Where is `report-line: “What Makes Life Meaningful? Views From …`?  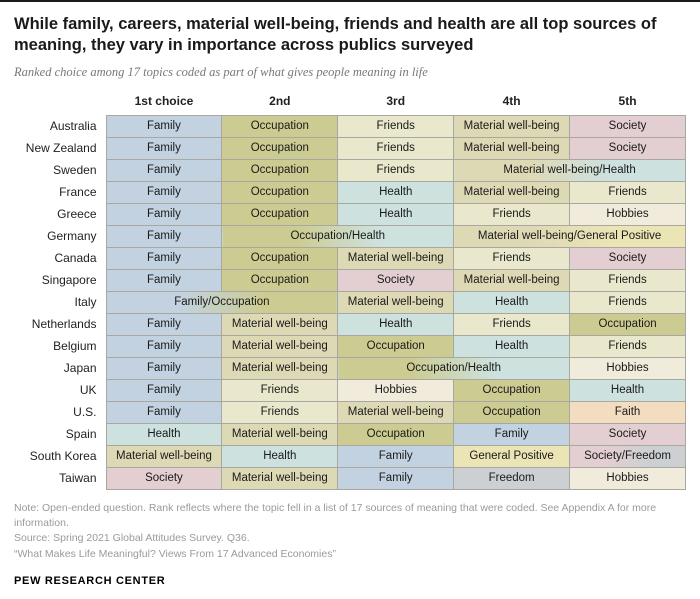 report-line: “What Makes Life Meaningful? Views From … is located at coordinates (175, 553).